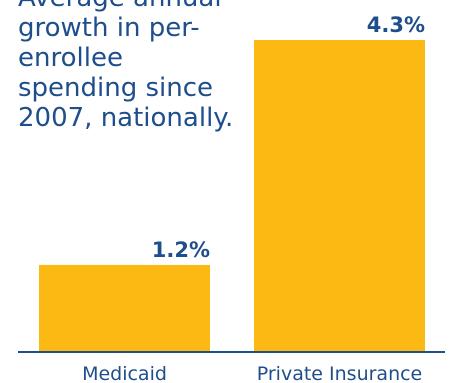  What do you see at coordinates (120, 6) in the screenshot?
I see `title-line-1: Average annual` at bounding box center [120, 6].